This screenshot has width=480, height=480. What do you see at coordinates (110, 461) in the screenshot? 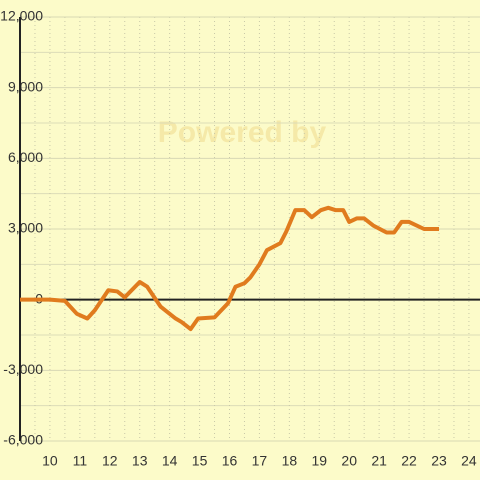
I see `x-tick-label: 12` at bounding box center [110, 461].